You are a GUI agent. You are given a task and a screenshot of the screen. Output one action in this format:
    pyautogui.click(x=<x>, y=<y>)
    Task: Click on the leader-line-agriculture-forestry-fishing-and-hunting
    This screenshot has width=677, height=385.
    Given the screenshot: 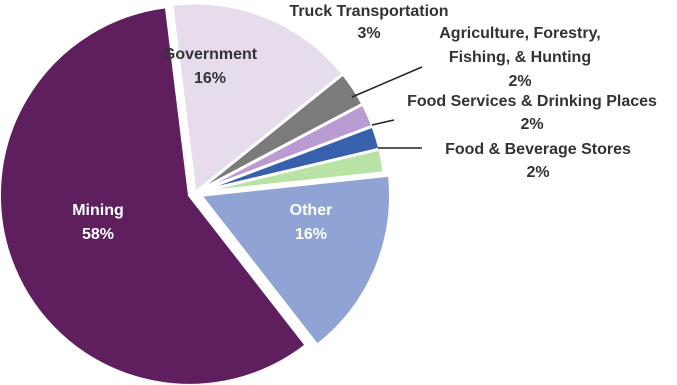 What is the action you would take?
    pyautogui.click(x=387, y=82)
    